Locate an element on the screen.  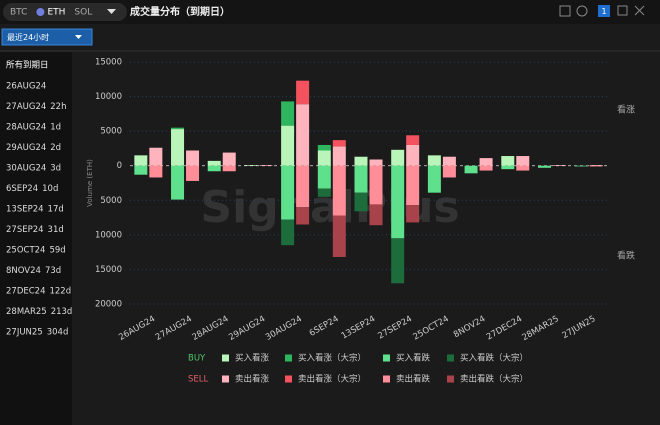
icon-close is located at coordinates (639, 10).